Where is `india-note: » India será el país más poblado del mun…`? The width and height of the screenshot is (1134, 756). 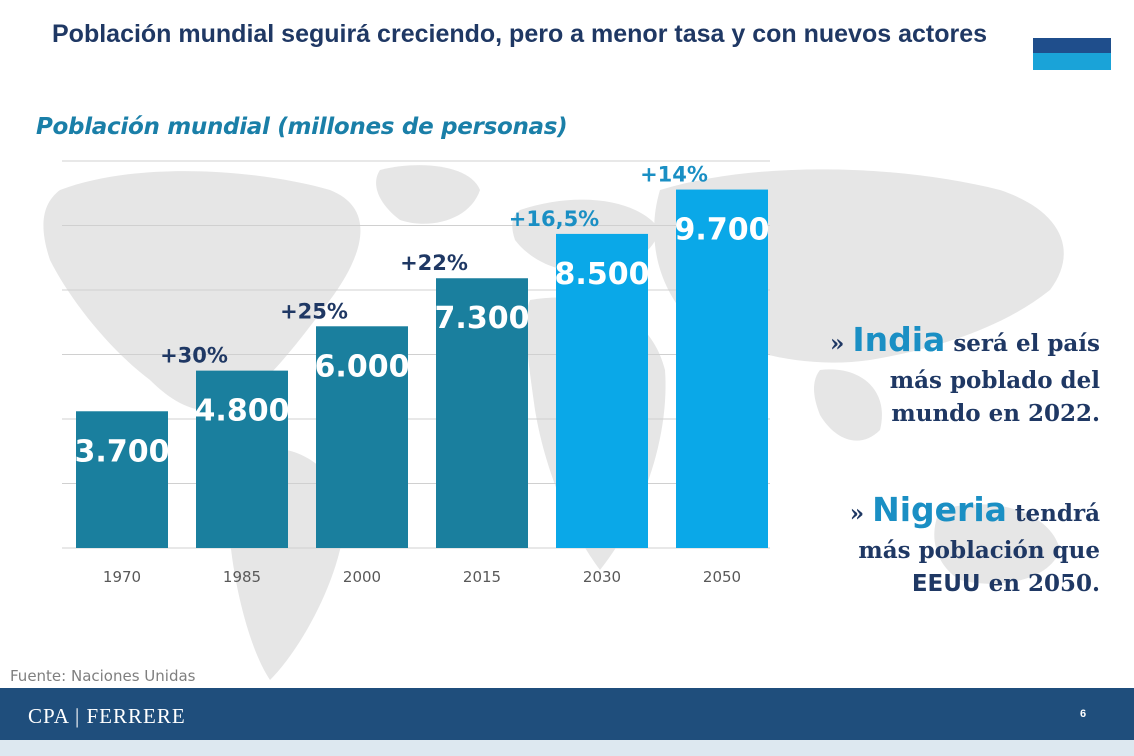
india-note: » India será el país más poblado del mun… is located at coordinates (965, 373).